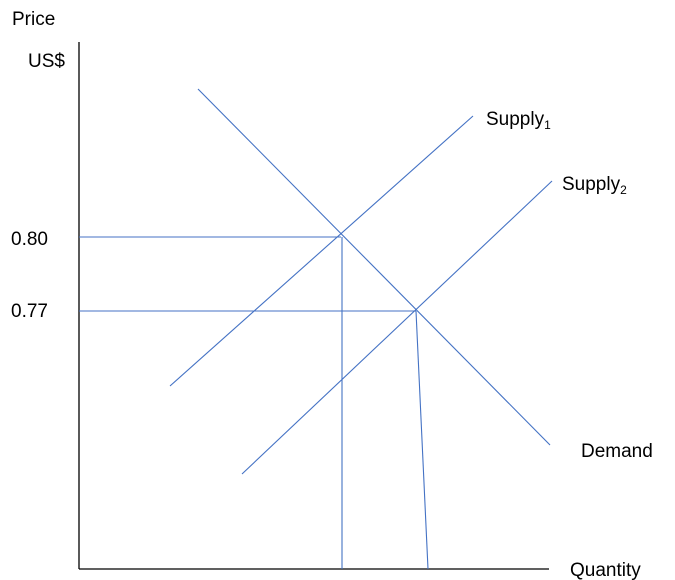 Image resolution: width=675 pixels, height=580 pixels. What do you see at coordinates (617, 451) in the screenshot?
I see `demand-label: Demand` at bounding box center [617, 451].